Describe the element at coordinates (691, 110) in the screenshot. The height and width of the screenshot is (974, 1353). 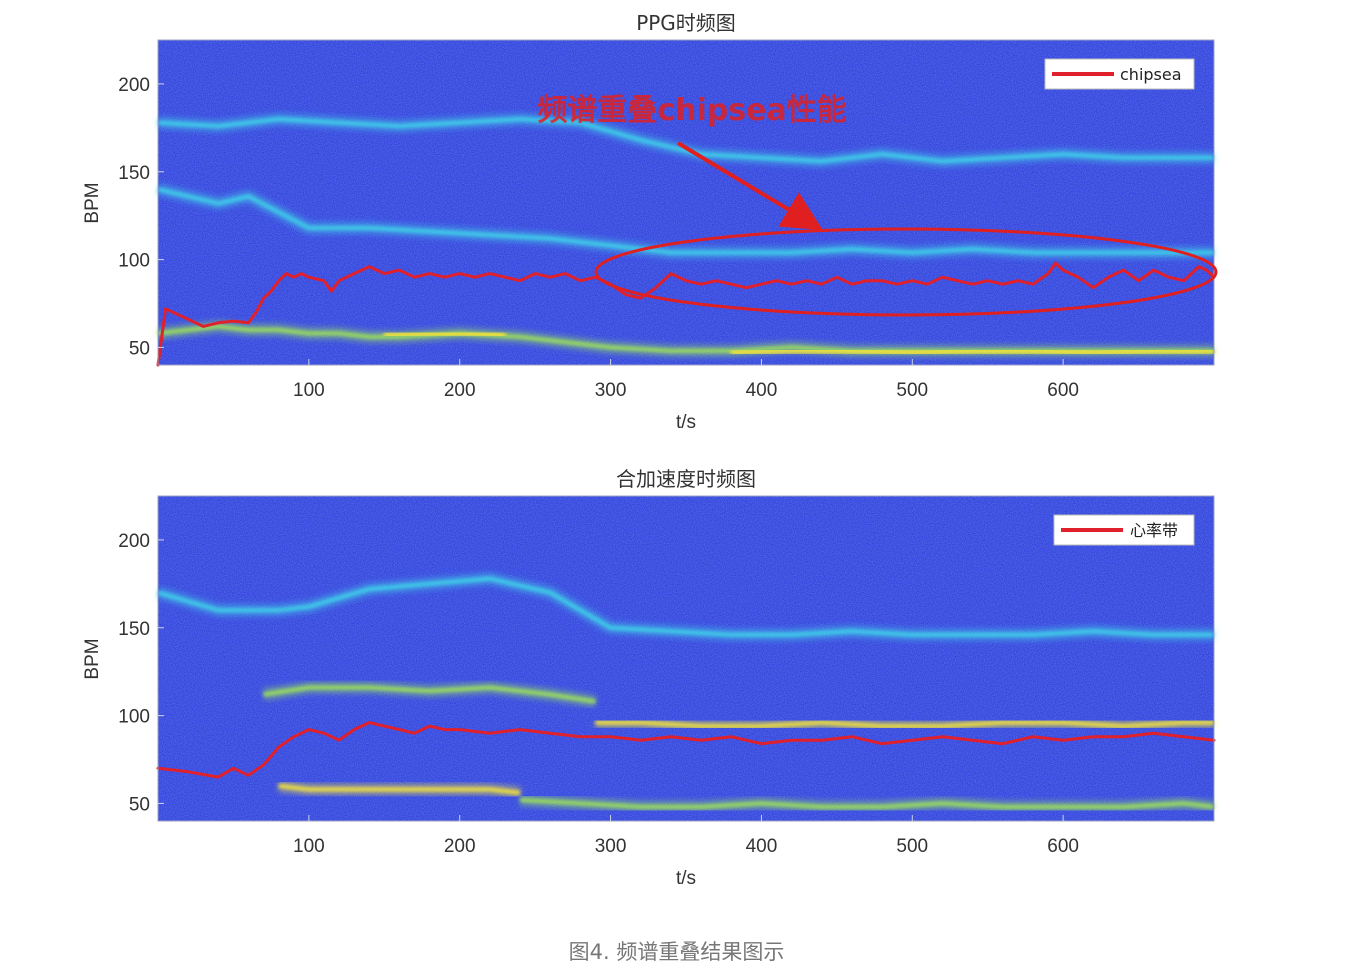
I see `annotation-text: 频谱重叠chipsea性能` at that location.